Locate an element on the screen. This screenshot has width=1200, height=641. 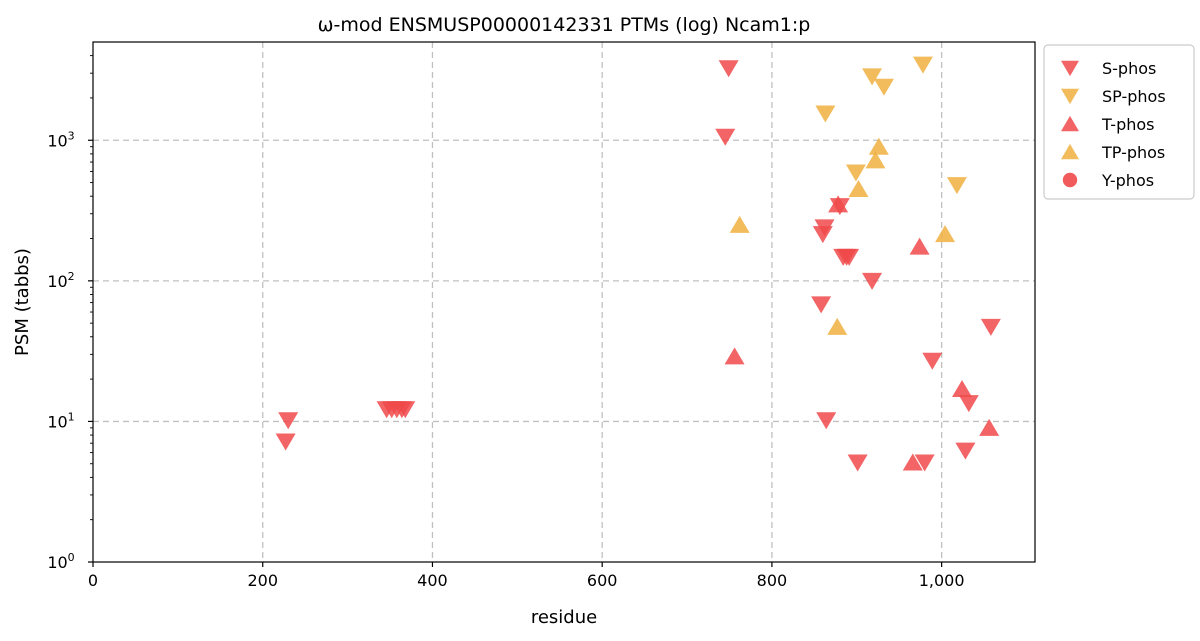
legend-label: S-phos is located at coordinates (1129, 68).